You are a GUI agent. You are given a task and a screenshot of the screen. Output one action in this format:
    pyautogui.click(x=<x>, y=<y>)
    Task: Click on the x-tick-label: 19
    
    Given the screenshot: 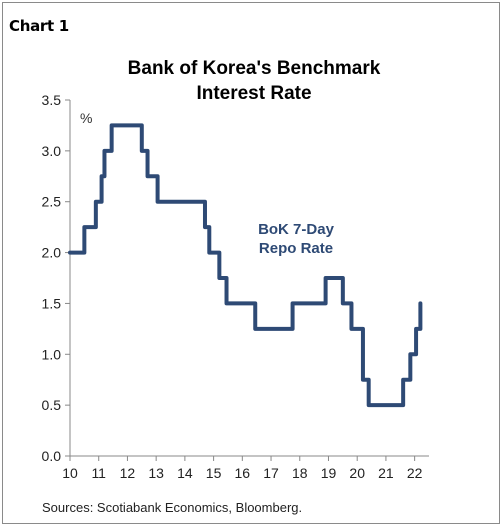 What is the action you would take?
    pyautogui.click(x=329, y=473)
    